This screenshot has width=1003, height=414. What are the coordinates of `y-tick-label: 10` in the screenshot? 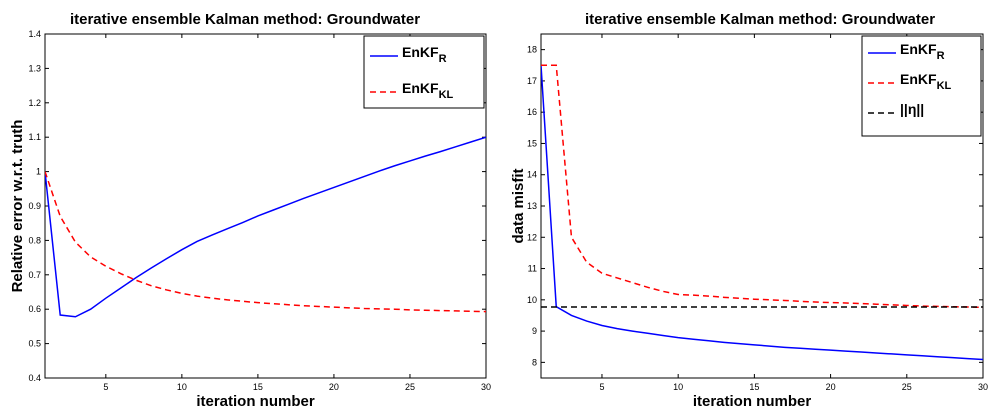 It's located at (532, 300).